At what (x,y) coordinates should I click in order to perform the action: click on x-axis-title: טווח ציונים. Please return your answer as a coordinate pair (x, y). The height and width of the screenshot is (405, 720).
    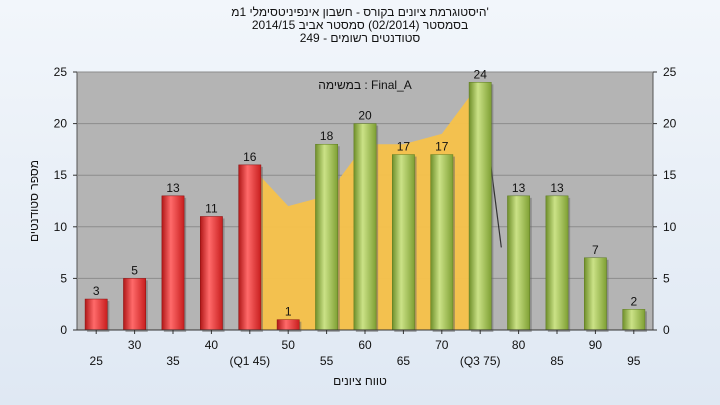
    Looking at the image, I should click on (360, 381).